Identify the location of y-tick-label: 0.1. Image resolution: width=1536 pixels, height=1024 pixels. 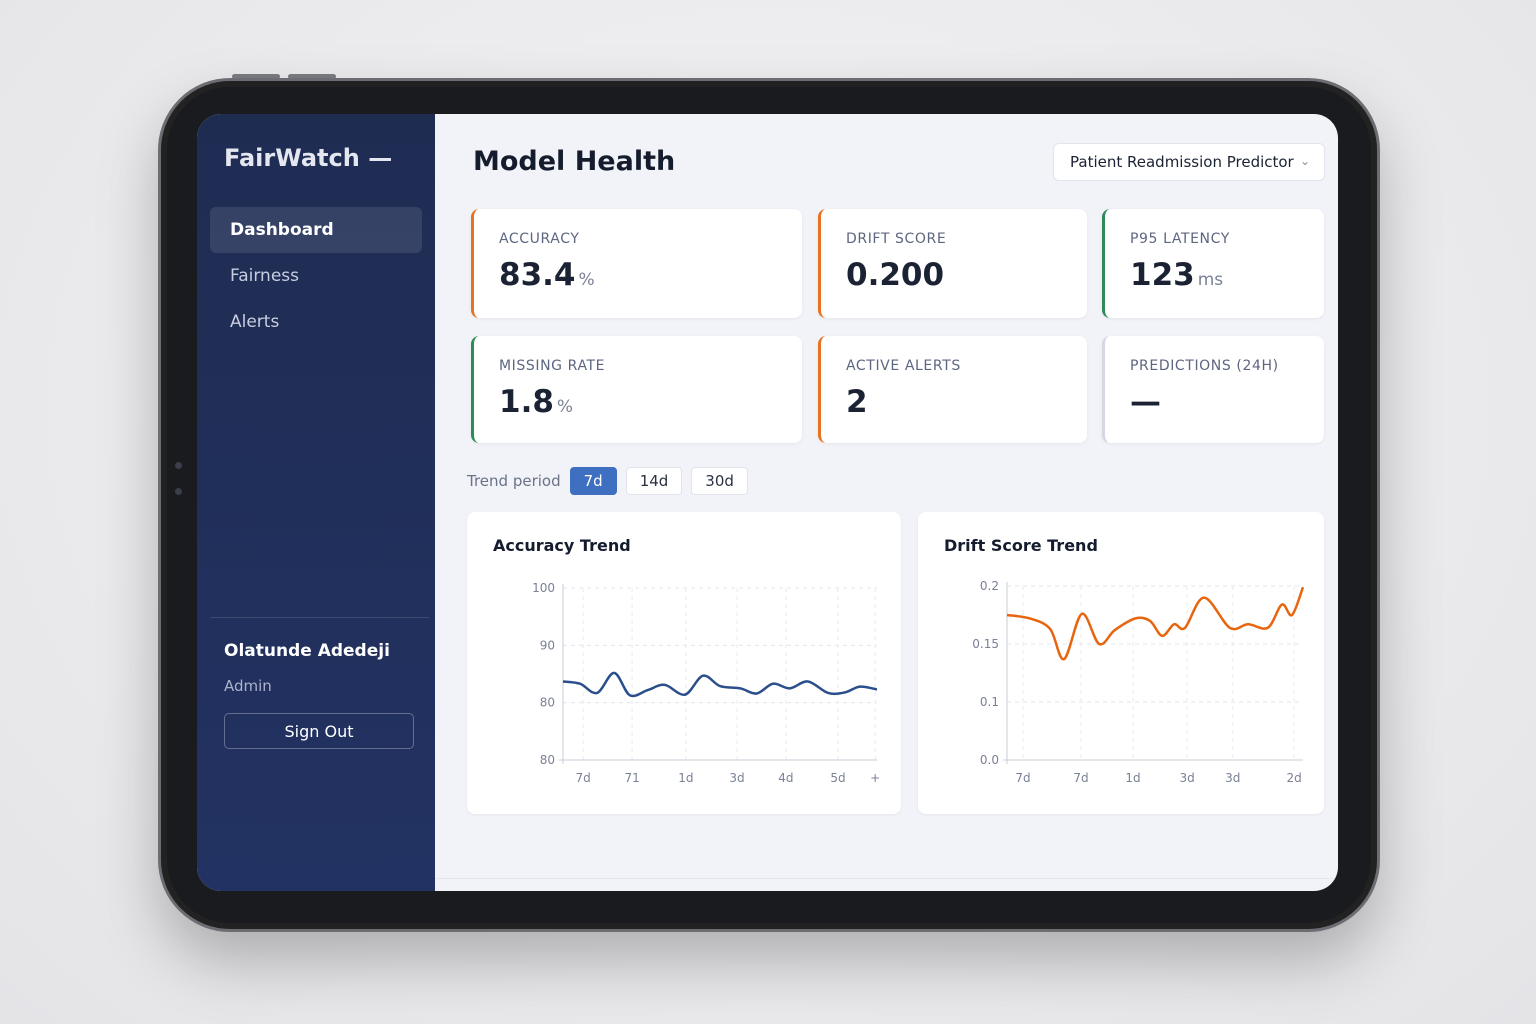
(989, 702).